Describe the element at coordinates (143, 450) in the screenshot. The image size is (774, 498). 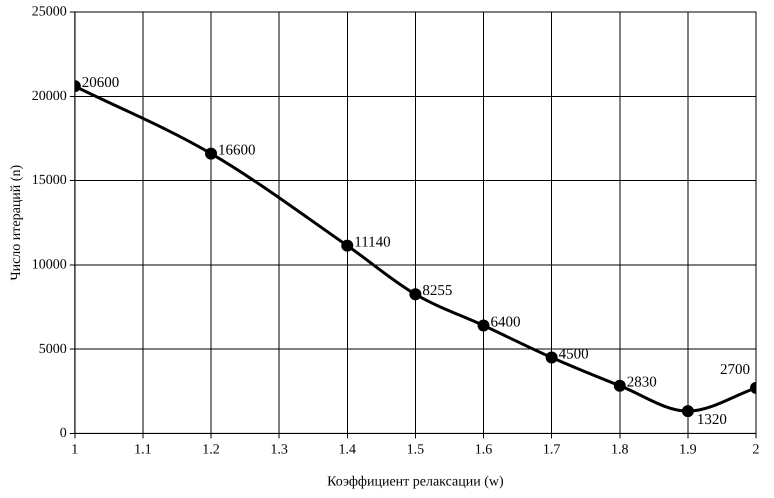
I see `x-tick-label: 1.1` at that location.